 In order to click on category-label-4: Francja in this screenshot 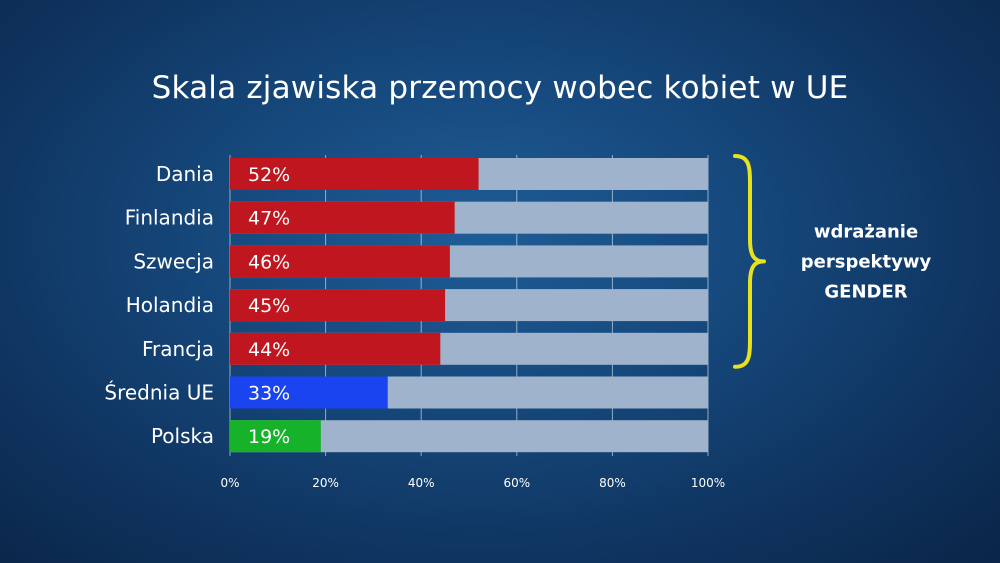, I will do `click(178, 349)`.